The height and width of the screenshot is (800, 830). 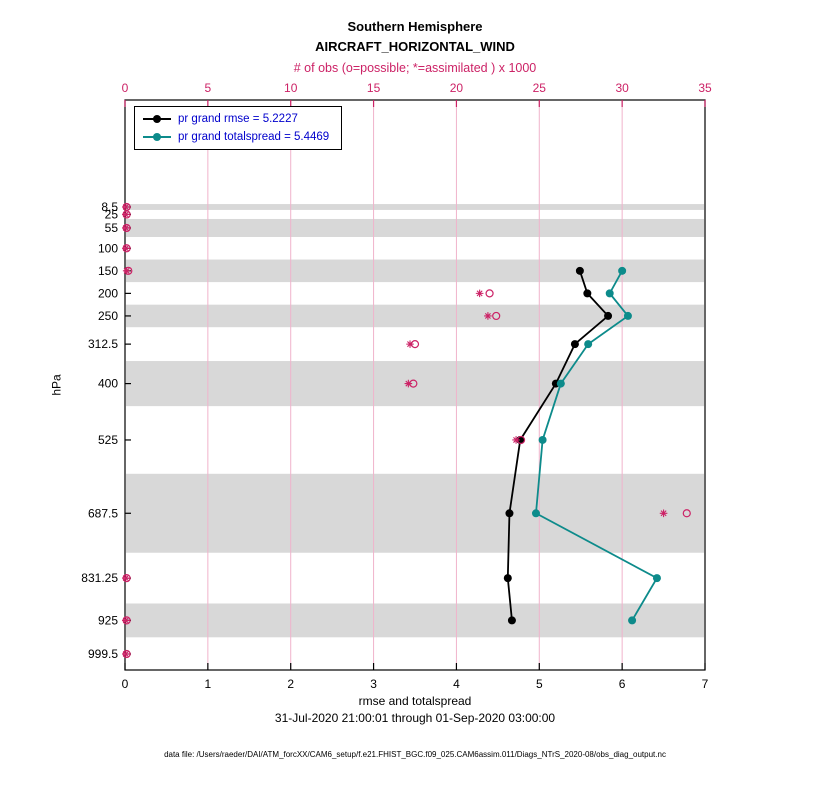 What do you see at coordinates (622, 684) in the screenshot?
I see `x-tick-label: 6` at bounding box center [622, 684].